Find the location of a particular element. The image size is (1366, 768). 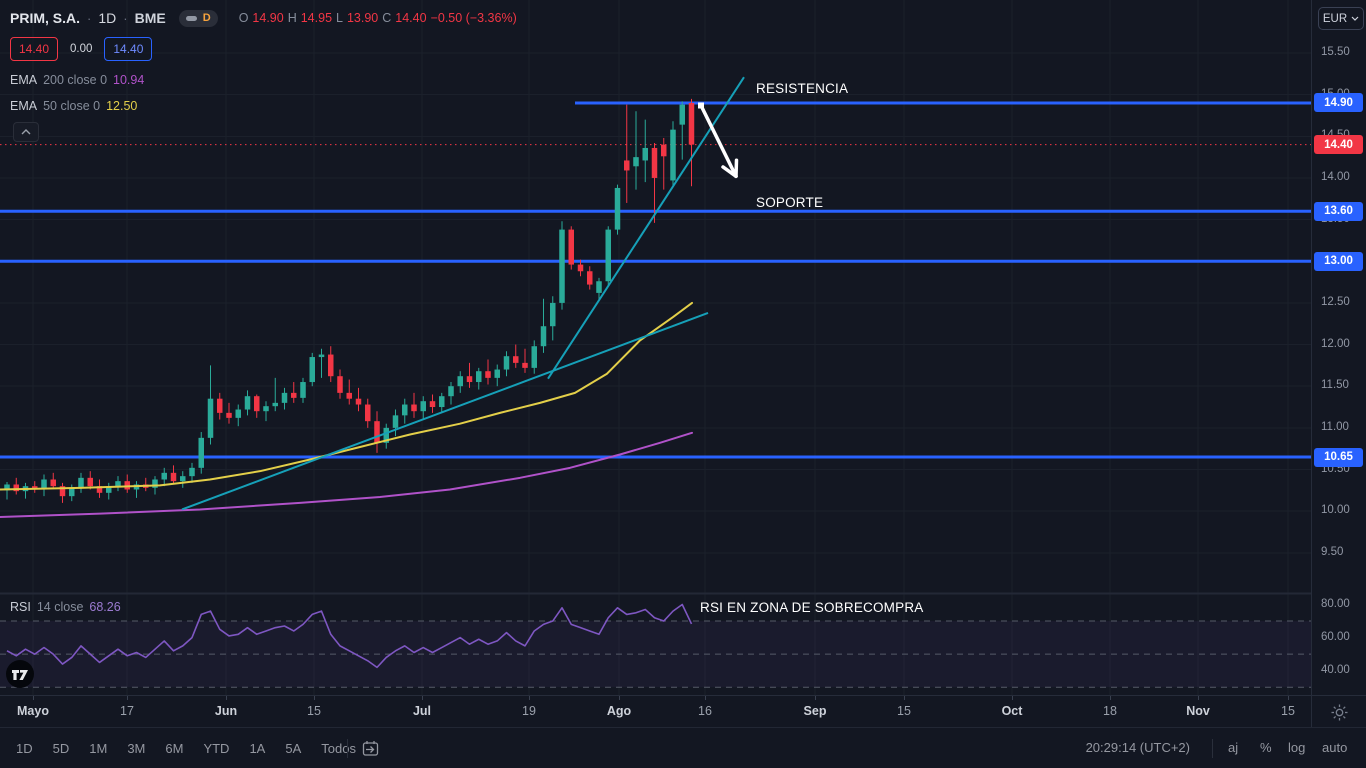

time-tick-label: 16 is located at coordinates (705, 711).